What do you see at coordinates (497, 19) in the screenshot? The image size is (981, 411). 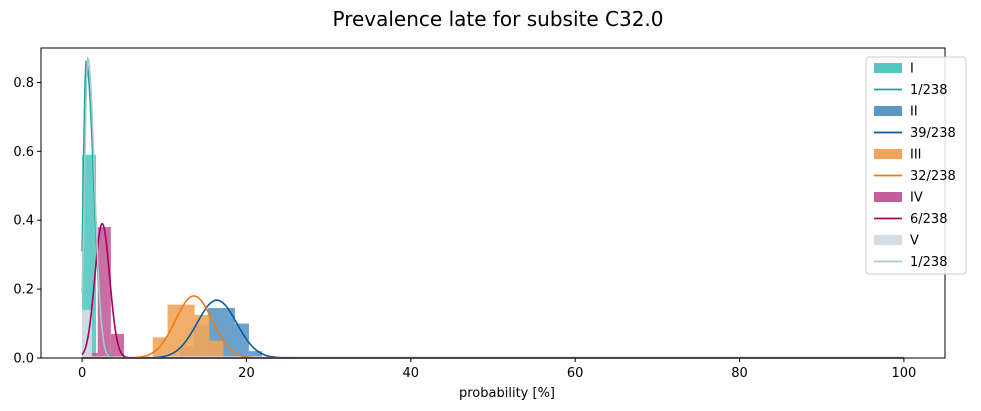 I see `chart-title: Prevalence late for subsite C32.0` at bounding box center [497, 19].